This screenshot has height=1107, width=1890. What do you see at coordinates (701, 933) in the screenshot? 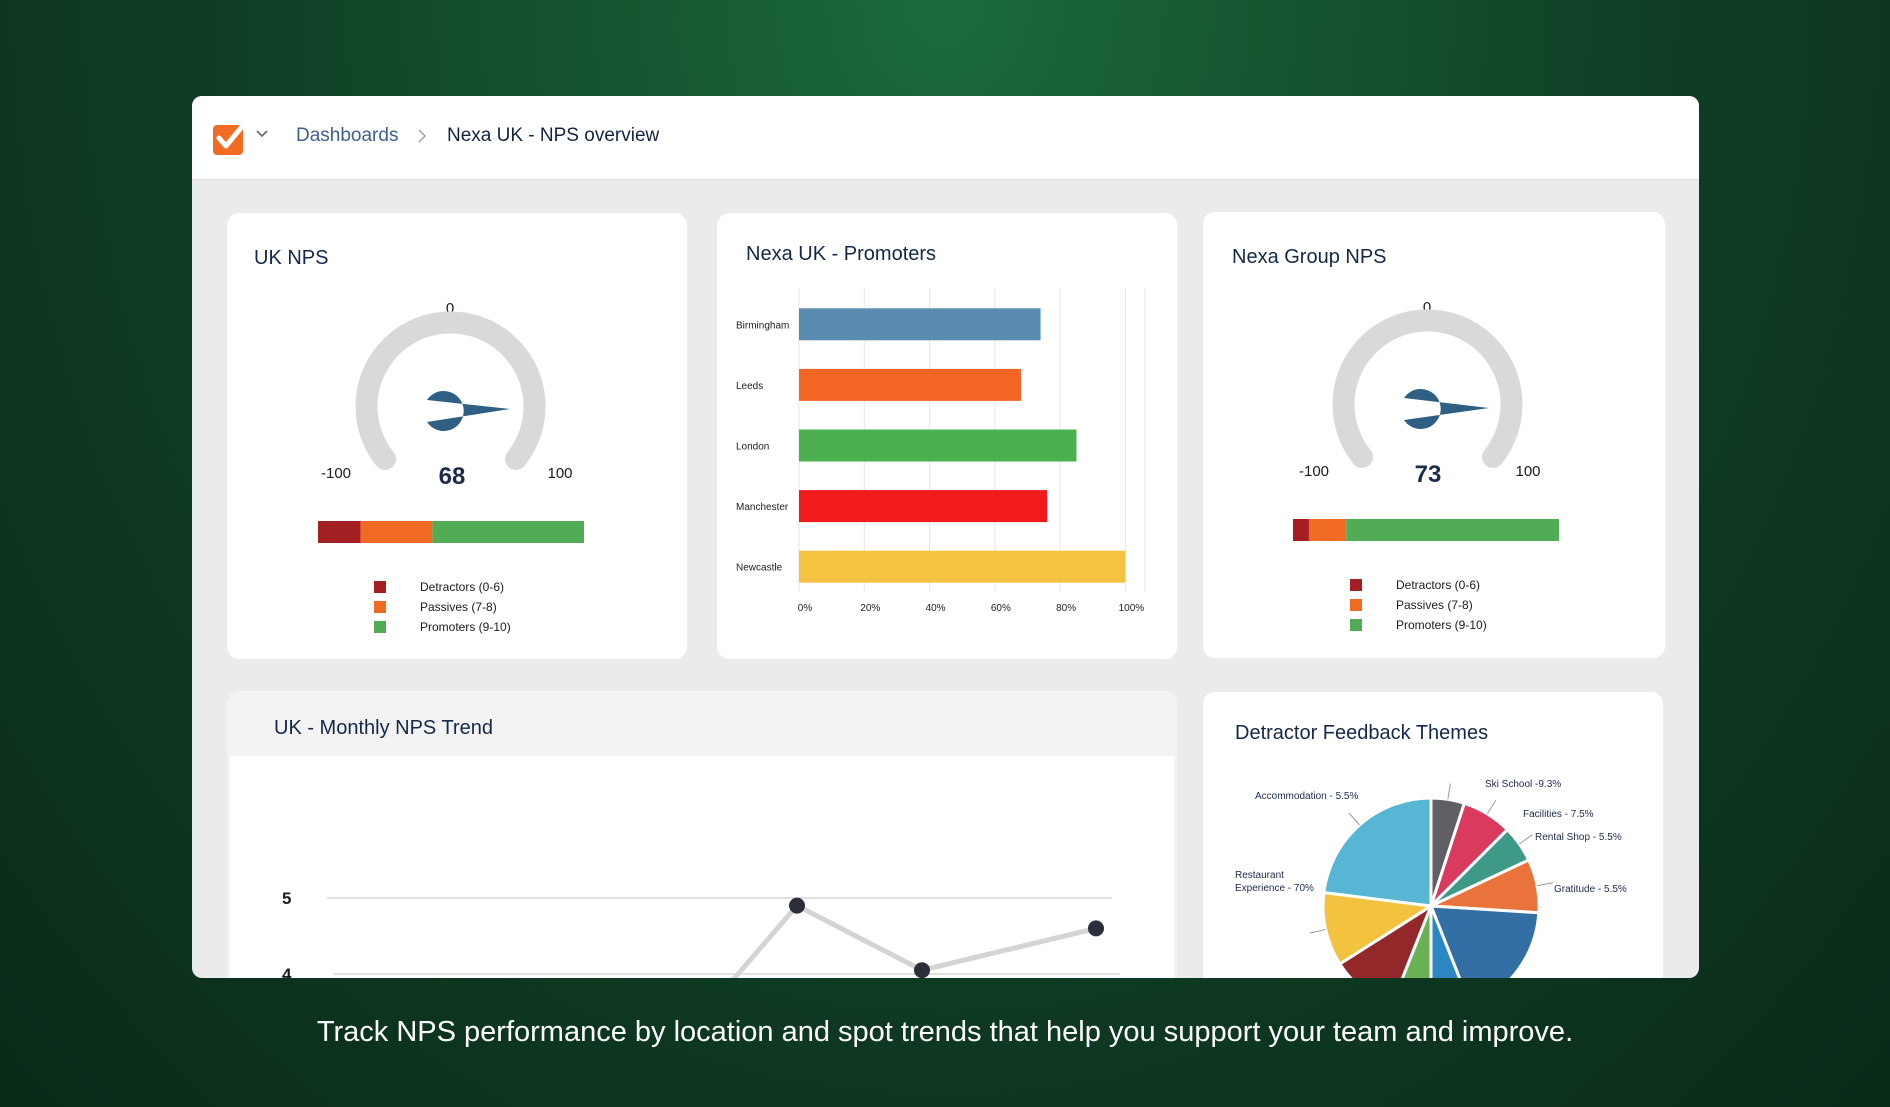
I see `nps-trend-line-chart: 54` at bounding box center [701, 933].